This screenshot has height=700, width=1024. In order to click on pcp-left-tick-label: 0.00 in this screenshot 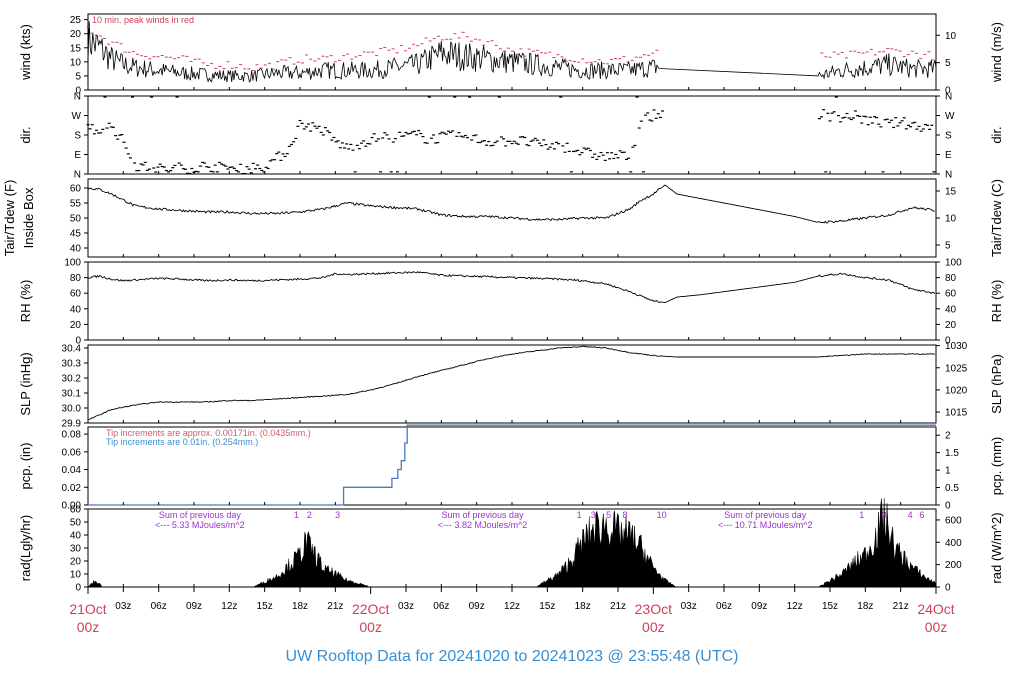, I will do `click(72, 506)`.